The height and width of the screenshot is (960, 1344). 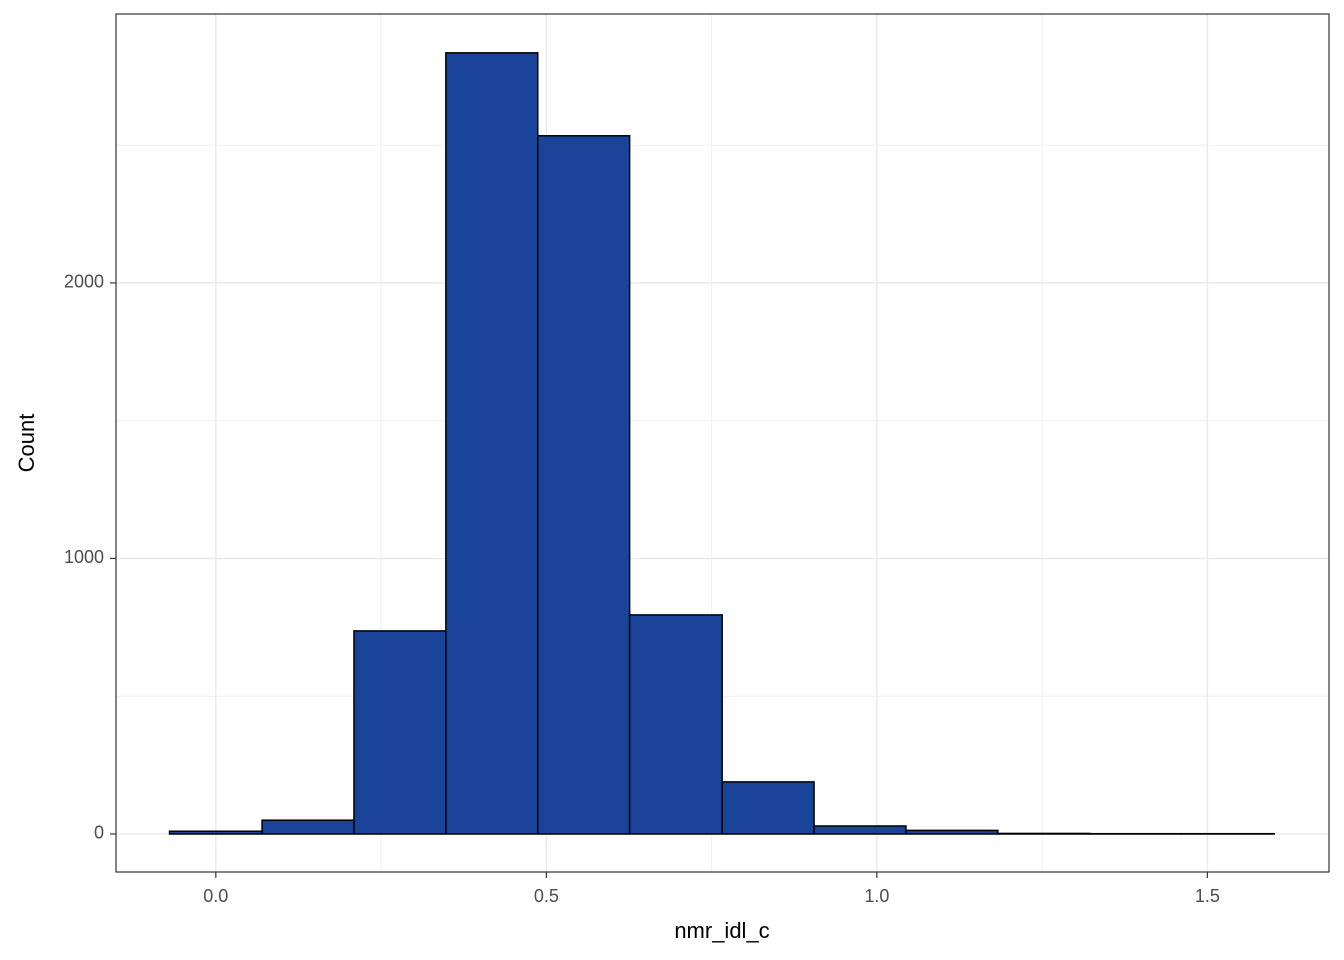 I want to click on y-axis-title: Count, so click(x=26, y=443).